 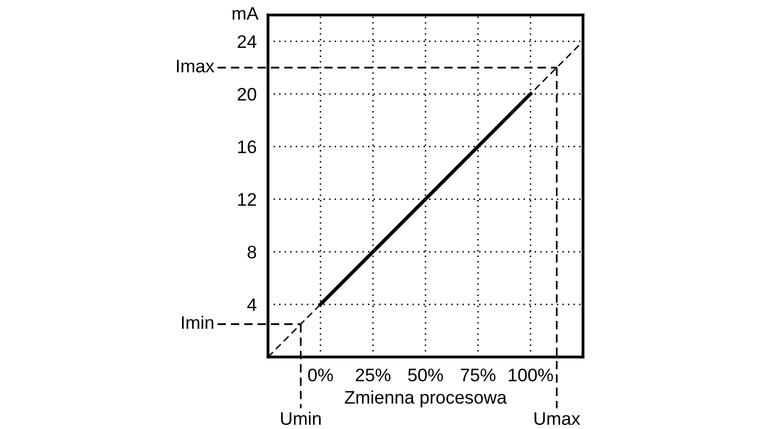 What do you see at coordinates (425, 375) in the screenshot?
I see `x-tick-label: 50%` at bounding box center [425, 375].